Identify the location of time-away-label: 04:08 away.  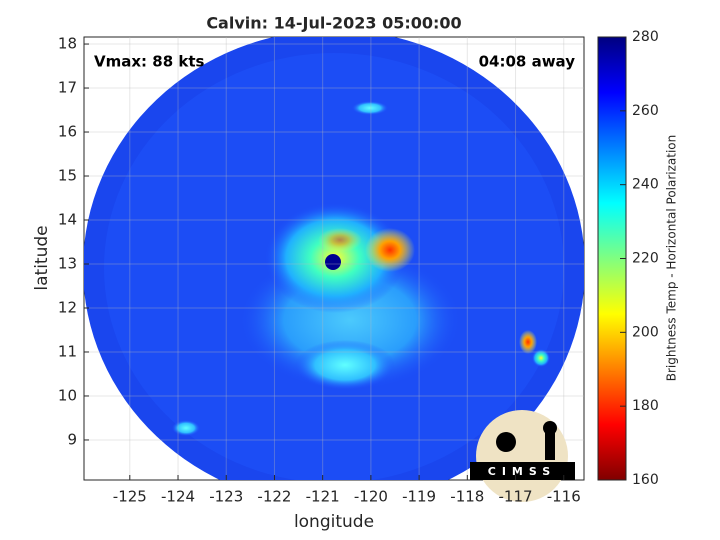
(527, 62).